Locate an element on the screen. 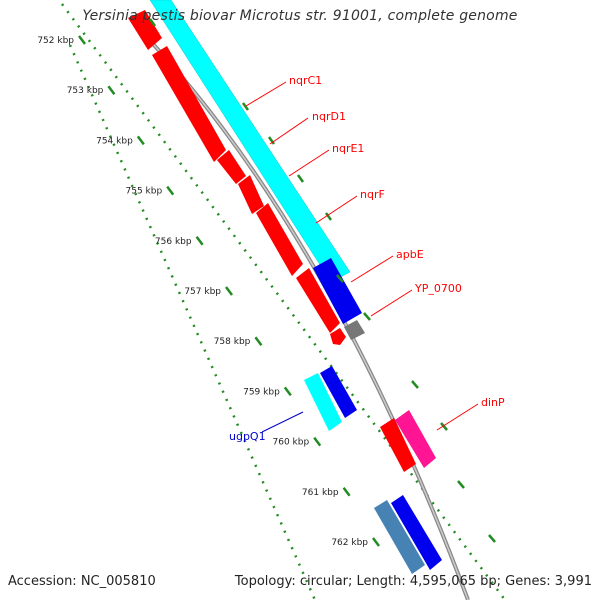 Image resolution: width=600 pixels, height=600 pixels. leader-apbE is located at coordinates (372, 269).